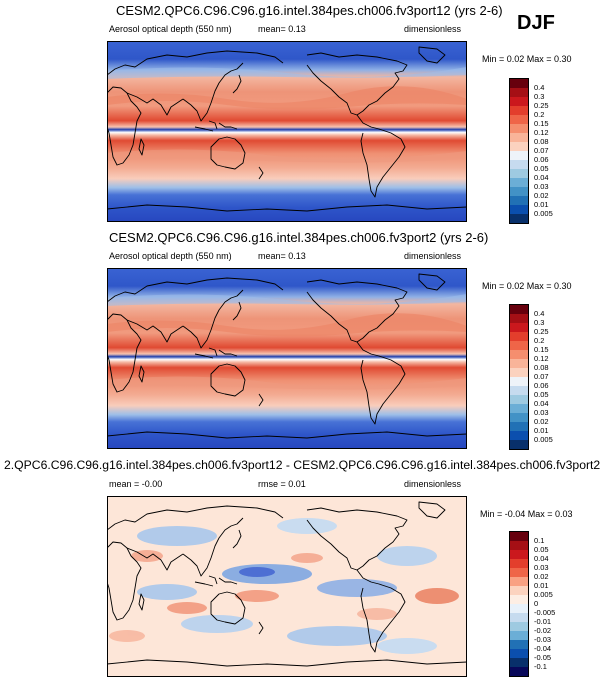  I want to click on panel3-colorbar, so click(519, 604).